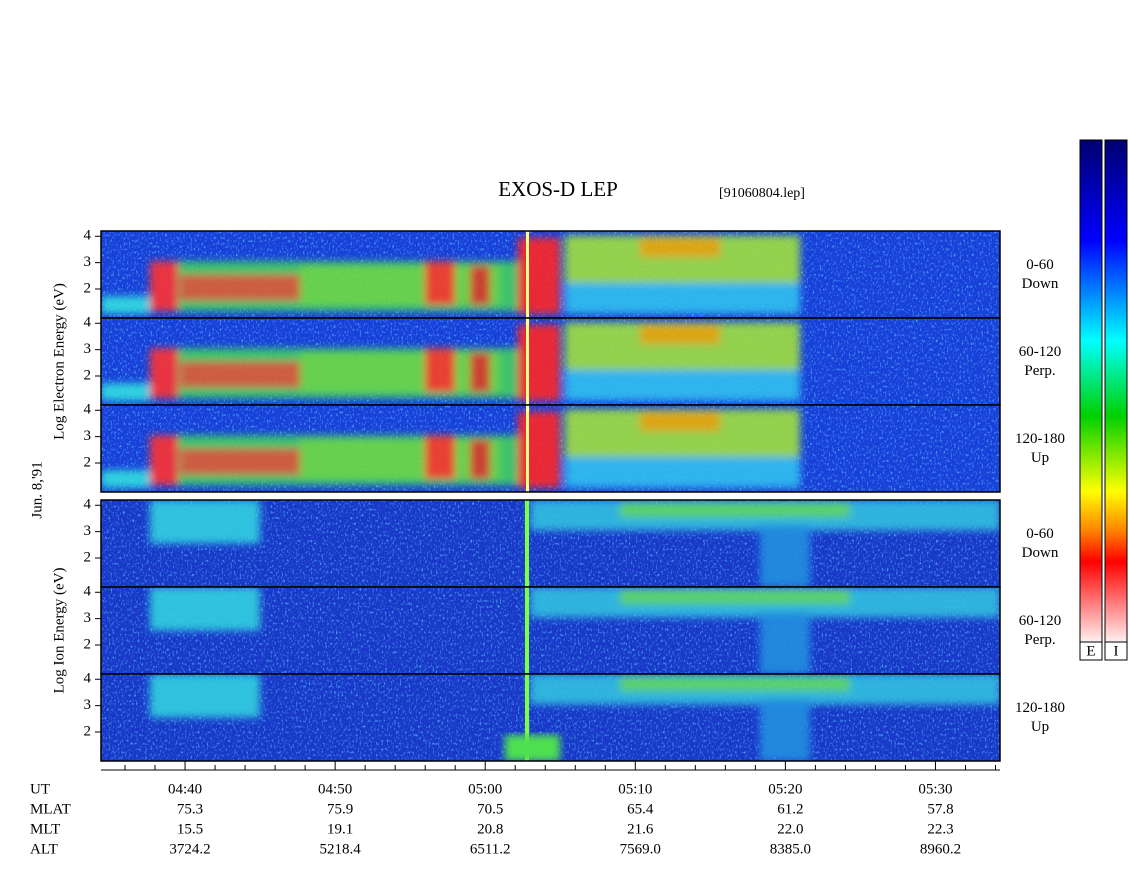 The height and width of the screenshot is (880, 1130). I want to click on ephemeris-value: 8385.0, so click(790, 849).